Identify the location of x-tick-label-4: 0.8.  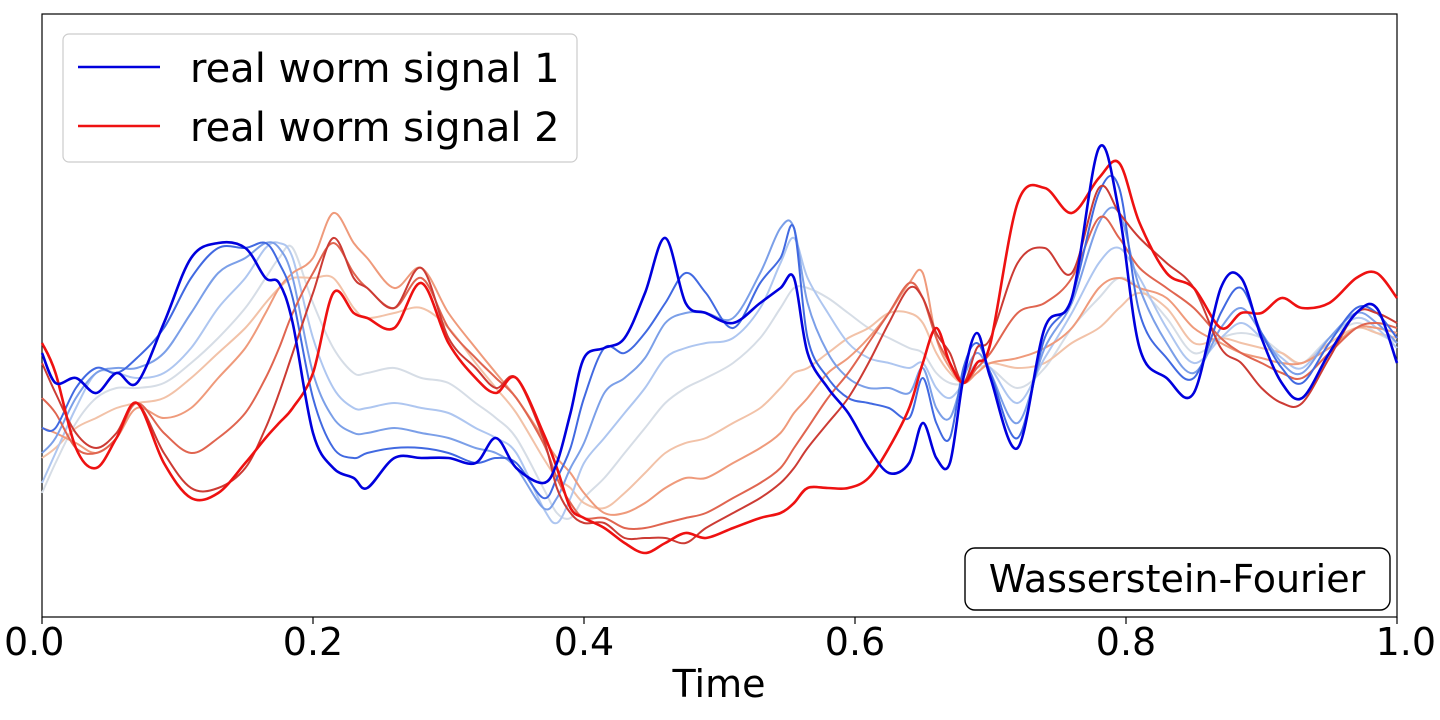
(1126, 642).